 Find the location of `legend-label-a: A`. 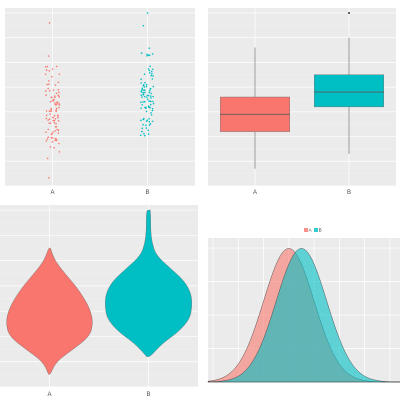

legend-label-a: A is located at coordinates (310, 230).